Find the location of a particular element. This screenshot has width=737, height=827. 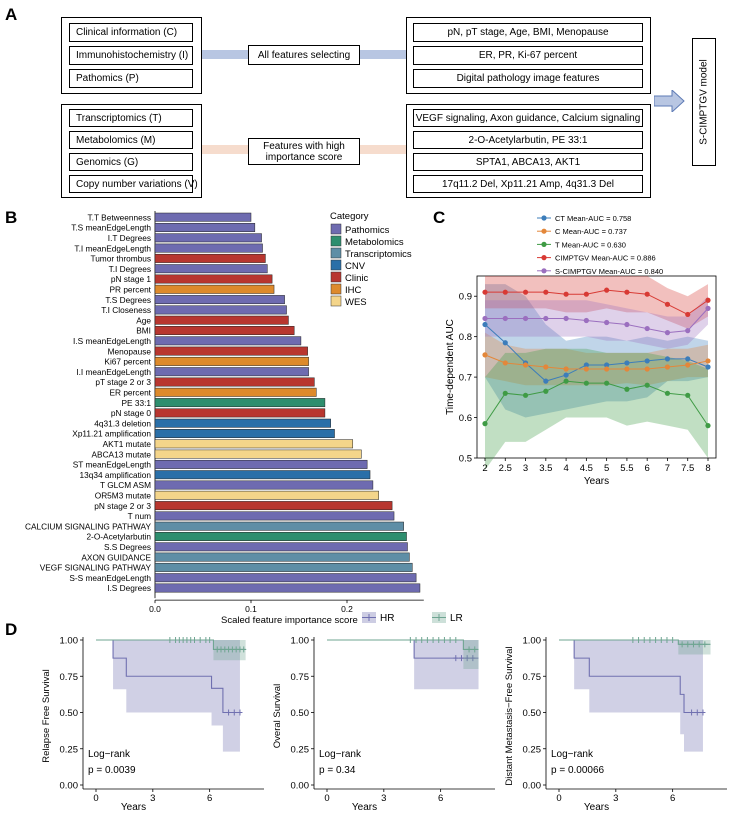

legend-label: CIMPTGV Mean-AUC = 0.886 is located at coordinates (605, 258).